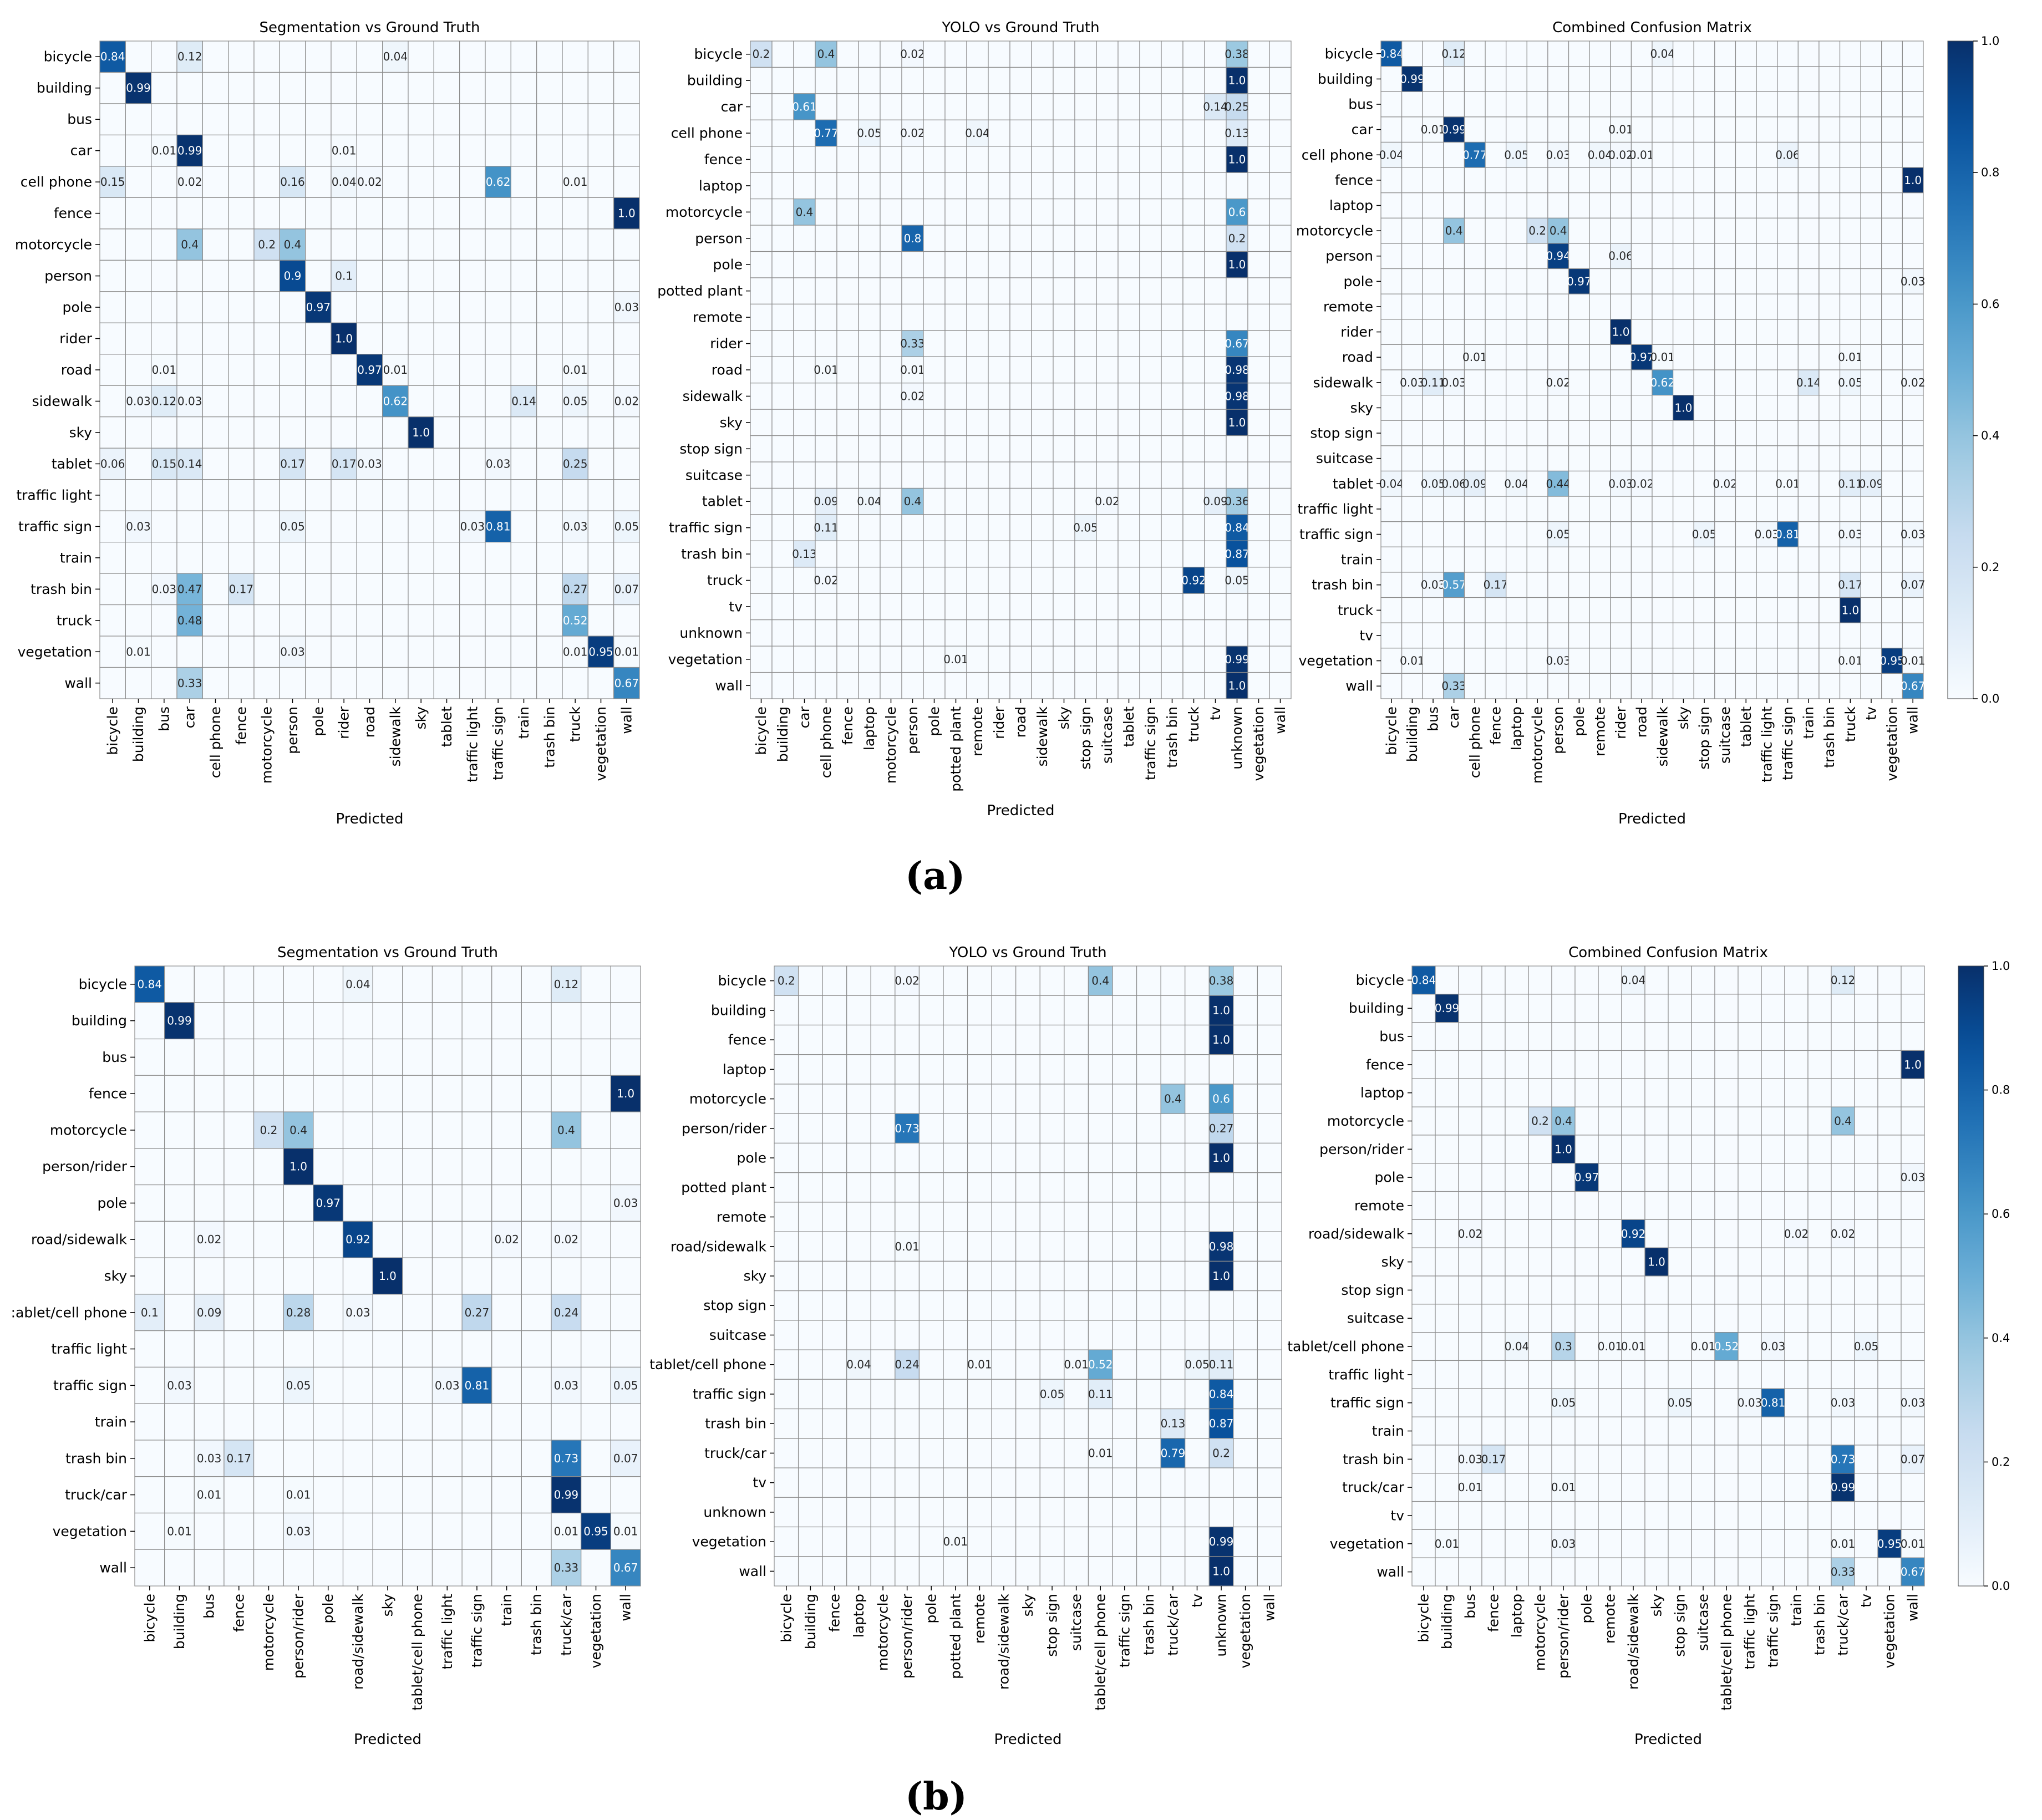 The image size is (2042, 1820). I want to click on y-tick-label-wall: wall, so click(113, 1568).